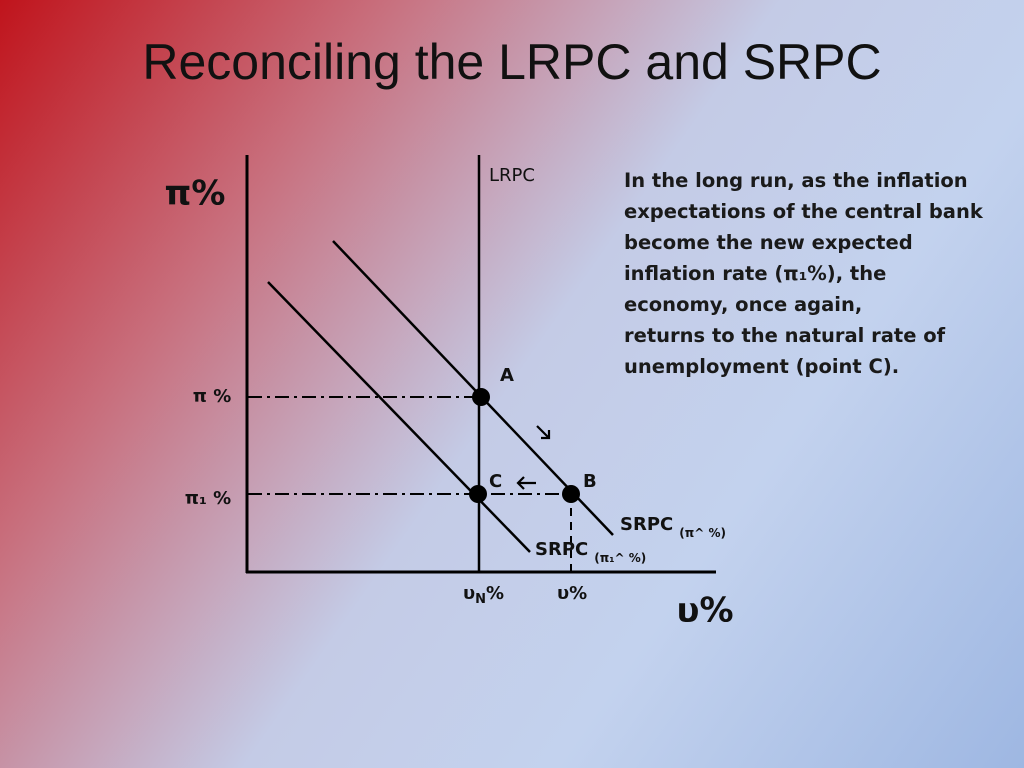 Image resolution: width=1024 pixels, height=768 pixels. Describe the element at coordinates (590, 481) in the screenshot. I see `point-label: B` at that location.